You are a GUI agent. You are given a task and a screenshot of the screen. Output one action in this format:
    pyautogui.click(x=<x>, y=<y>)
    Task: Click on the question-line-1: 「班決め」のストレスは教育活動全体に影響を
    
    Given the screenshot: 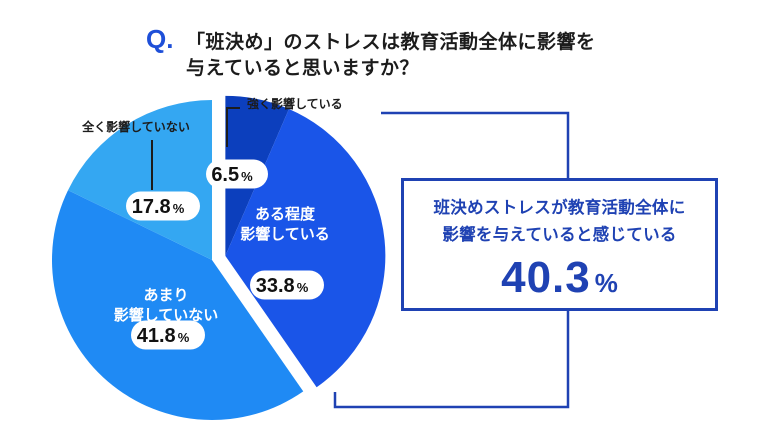 What is the action you would take?
    pyautogui.click(x=391, y=42)
    